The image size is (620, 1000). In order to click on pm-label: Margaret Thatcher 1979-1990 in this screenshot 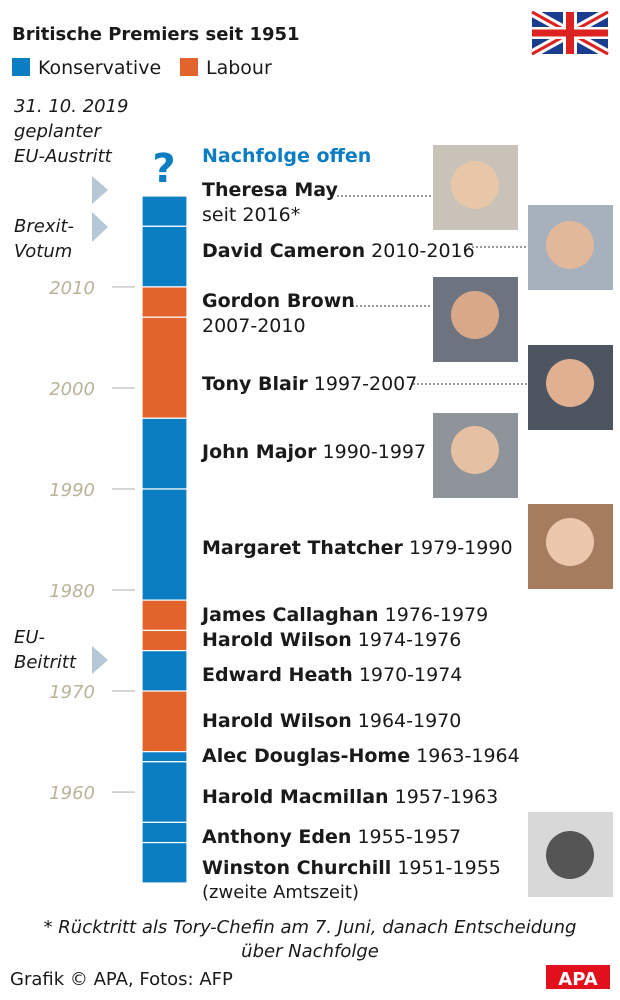, I will do `click(357, 548)`.